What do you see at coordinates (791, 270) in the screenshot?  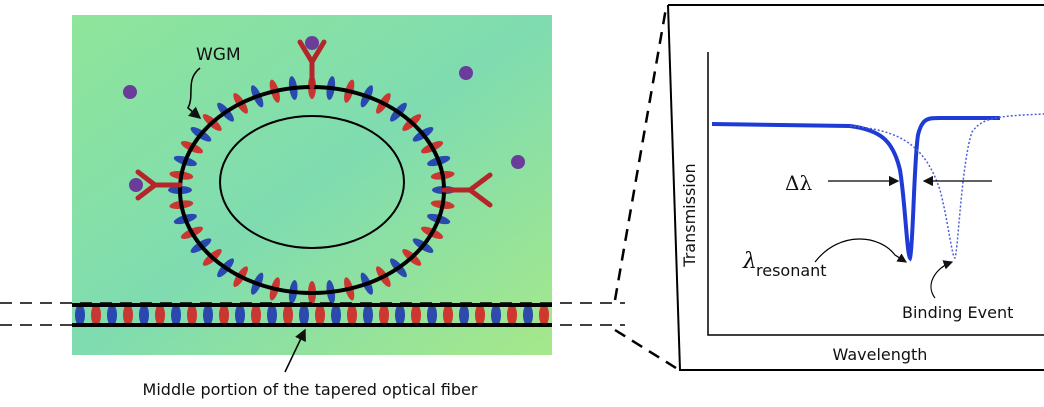 I see `resonance-subscript: resonant` at bounding box center [791, 270].